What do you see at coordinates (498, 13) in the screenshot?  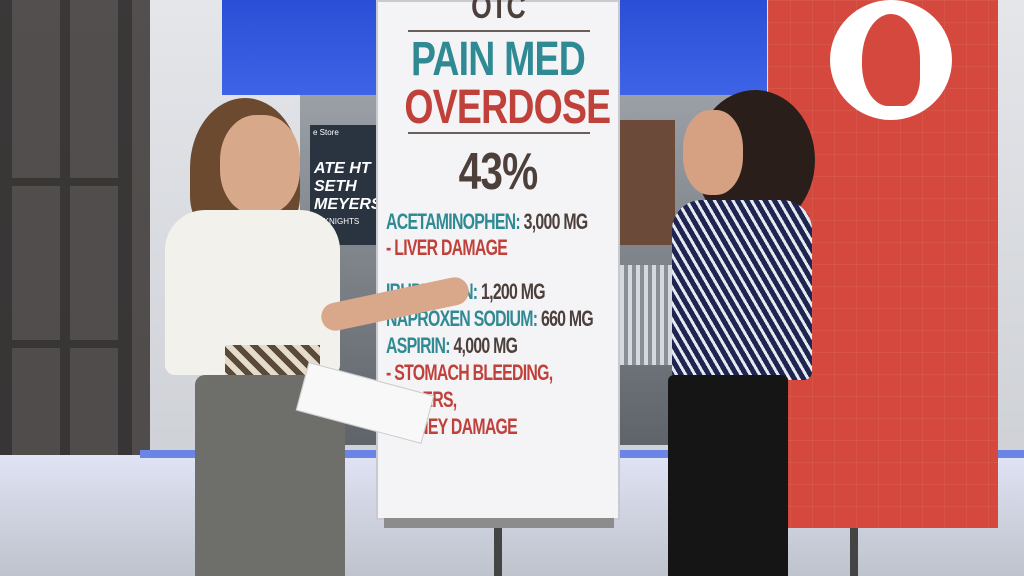 I see `board-header: OTC` at bounding box center [498, 13].